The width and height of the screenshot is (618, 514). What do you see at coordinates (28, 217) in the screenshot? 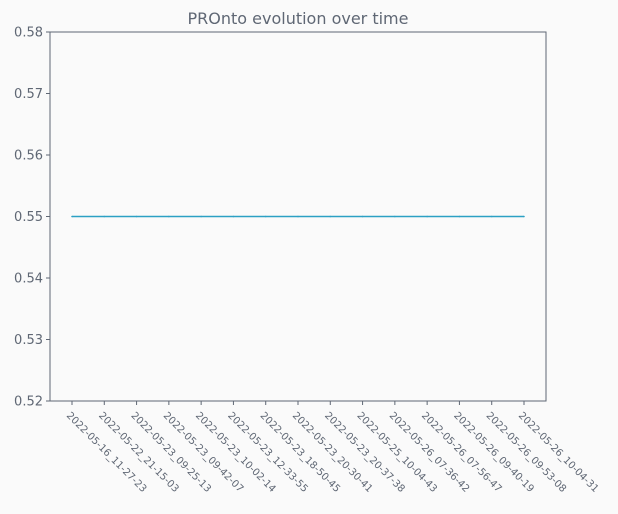
I see `y-tick-label: 0.55` at bounding box center [28, 217].